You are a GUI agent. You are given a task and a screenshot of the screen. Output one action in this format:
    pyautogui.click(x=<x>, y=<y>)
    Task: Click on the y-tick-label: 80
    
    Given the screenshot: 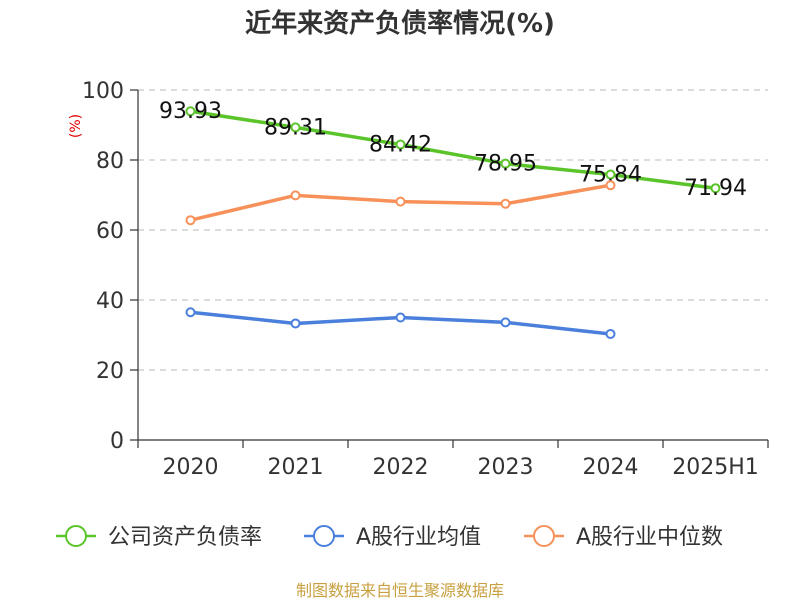 What is the action you would take?
    pyautogui.click(x=110, y=161)
    